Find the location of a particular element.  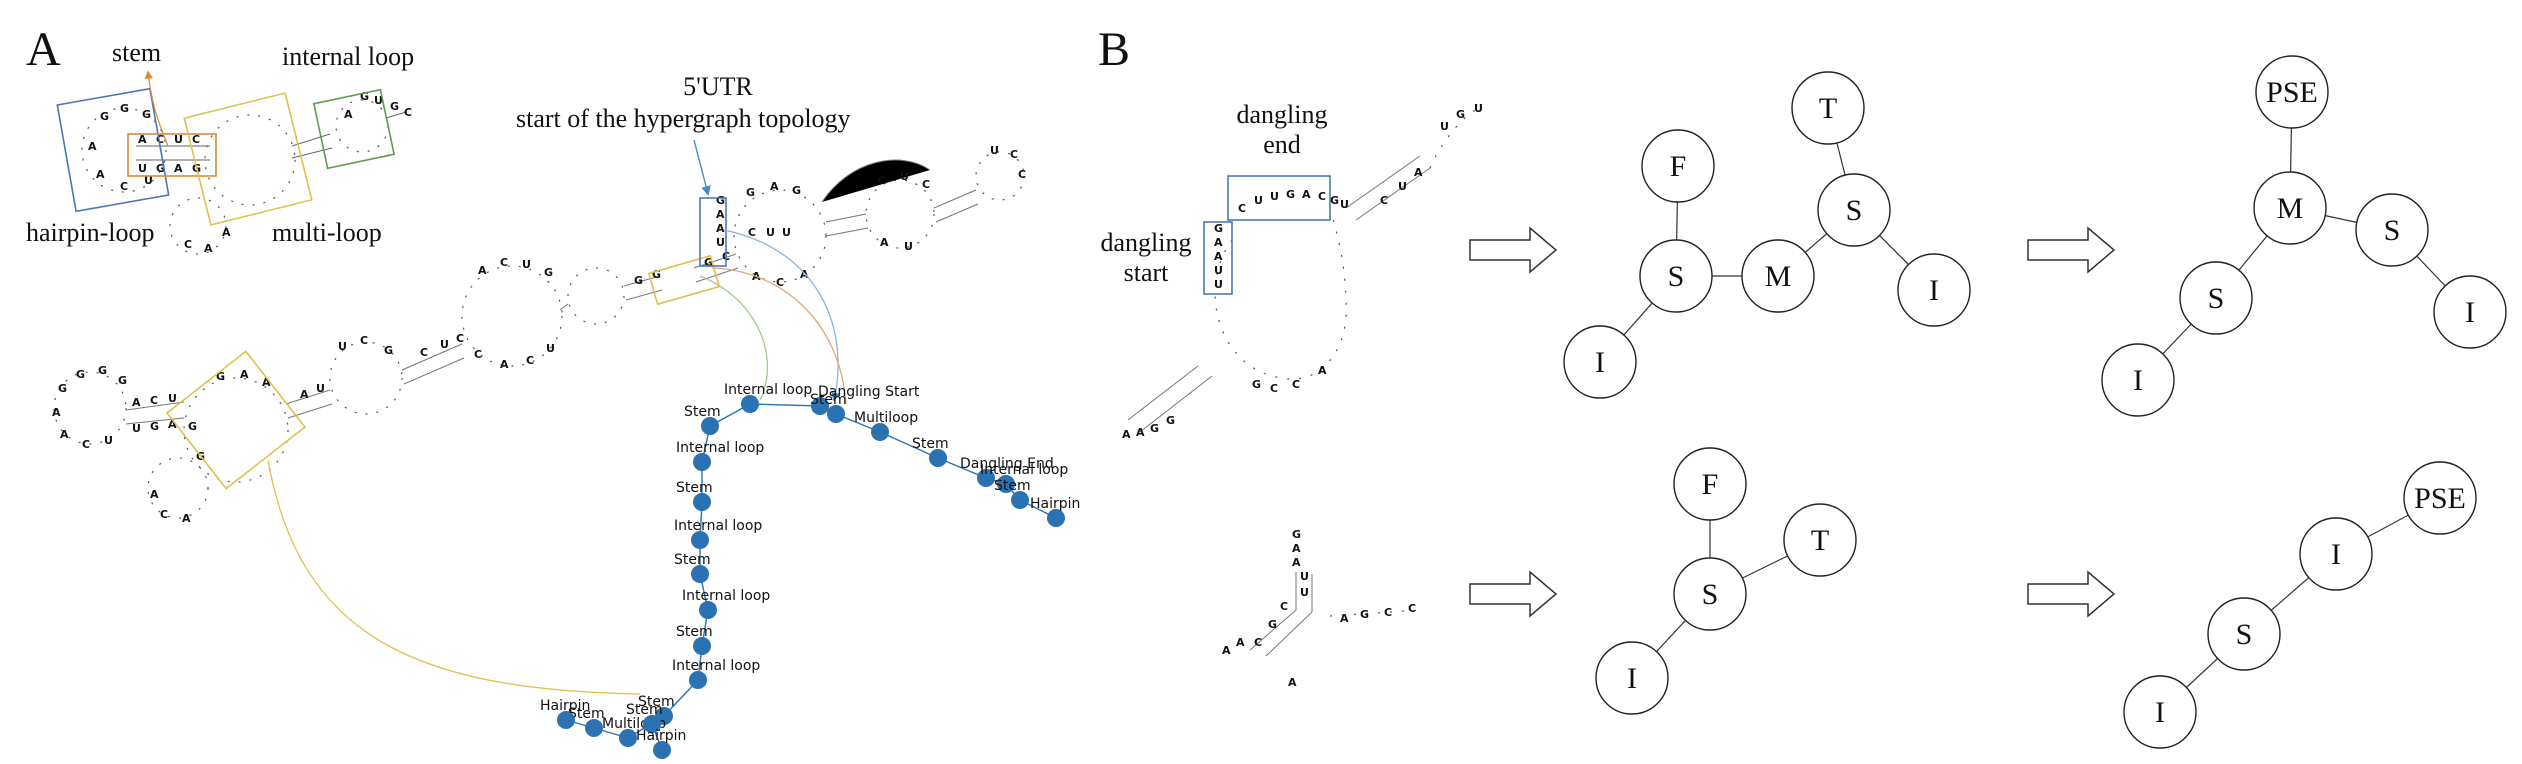

transition-arrows is located at coordinates (1792, 422).